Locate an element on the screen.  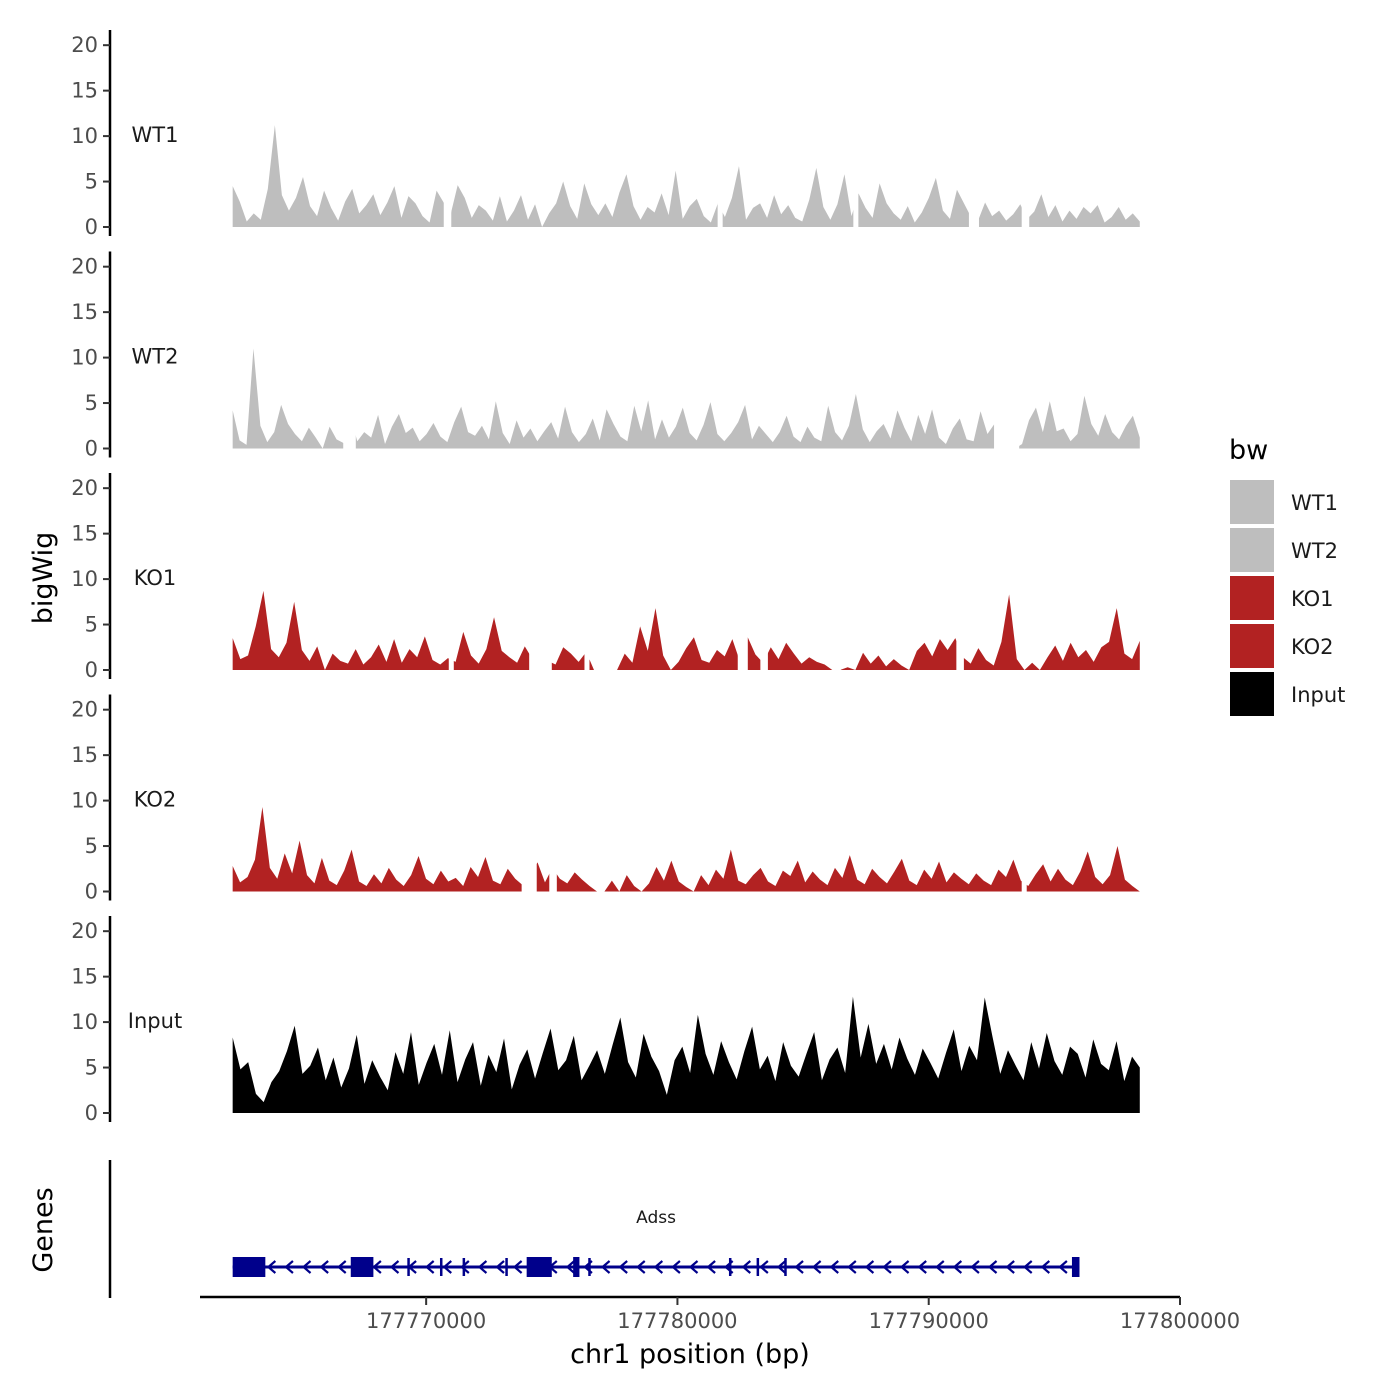
legend-label-wt2: WT2 is located at coordinates (1314, 551).